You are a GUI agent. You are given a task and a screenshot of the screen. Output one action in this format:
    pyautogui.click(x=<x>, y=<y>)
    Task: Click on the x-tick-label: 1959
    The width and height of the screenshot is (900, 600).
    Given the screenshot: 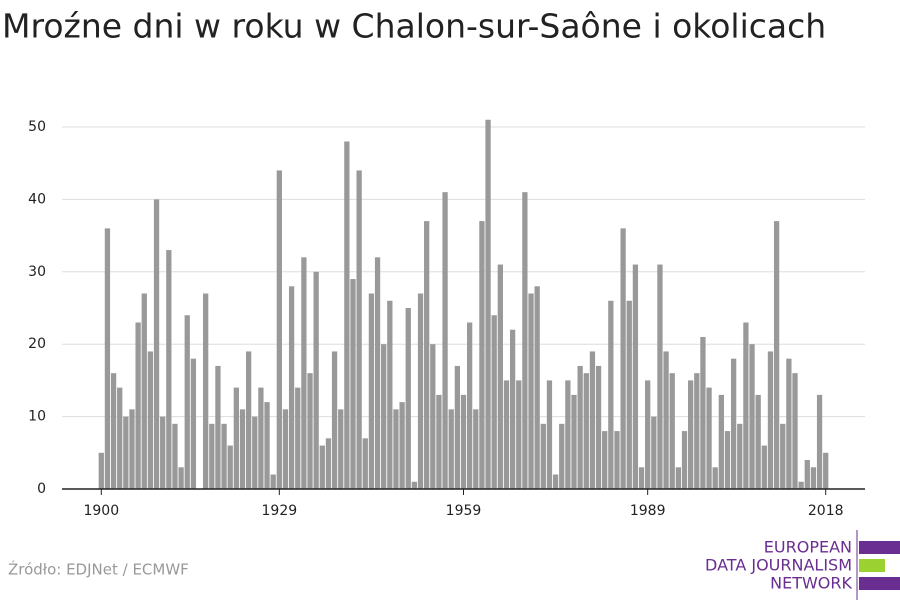 What is the action you would take?
    pyautogui.click(x=464, y=511)
    